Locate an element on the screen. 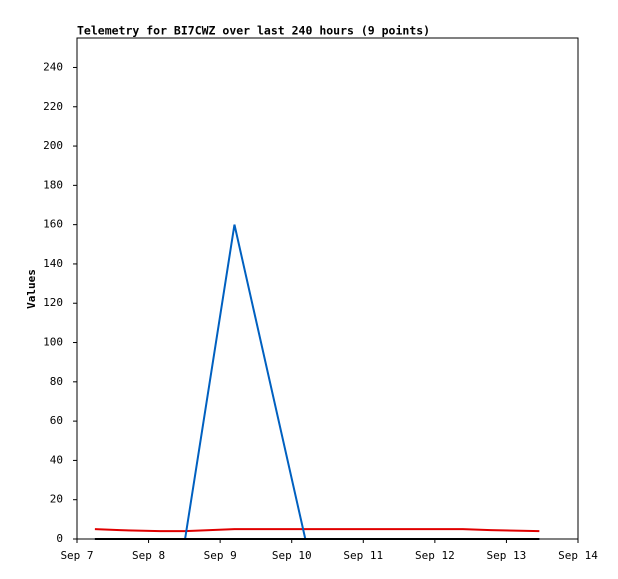 Image resolution: width=618 pixels, height=579 pixels. y-tick-label: 220 is located at coordinates (53, 106).